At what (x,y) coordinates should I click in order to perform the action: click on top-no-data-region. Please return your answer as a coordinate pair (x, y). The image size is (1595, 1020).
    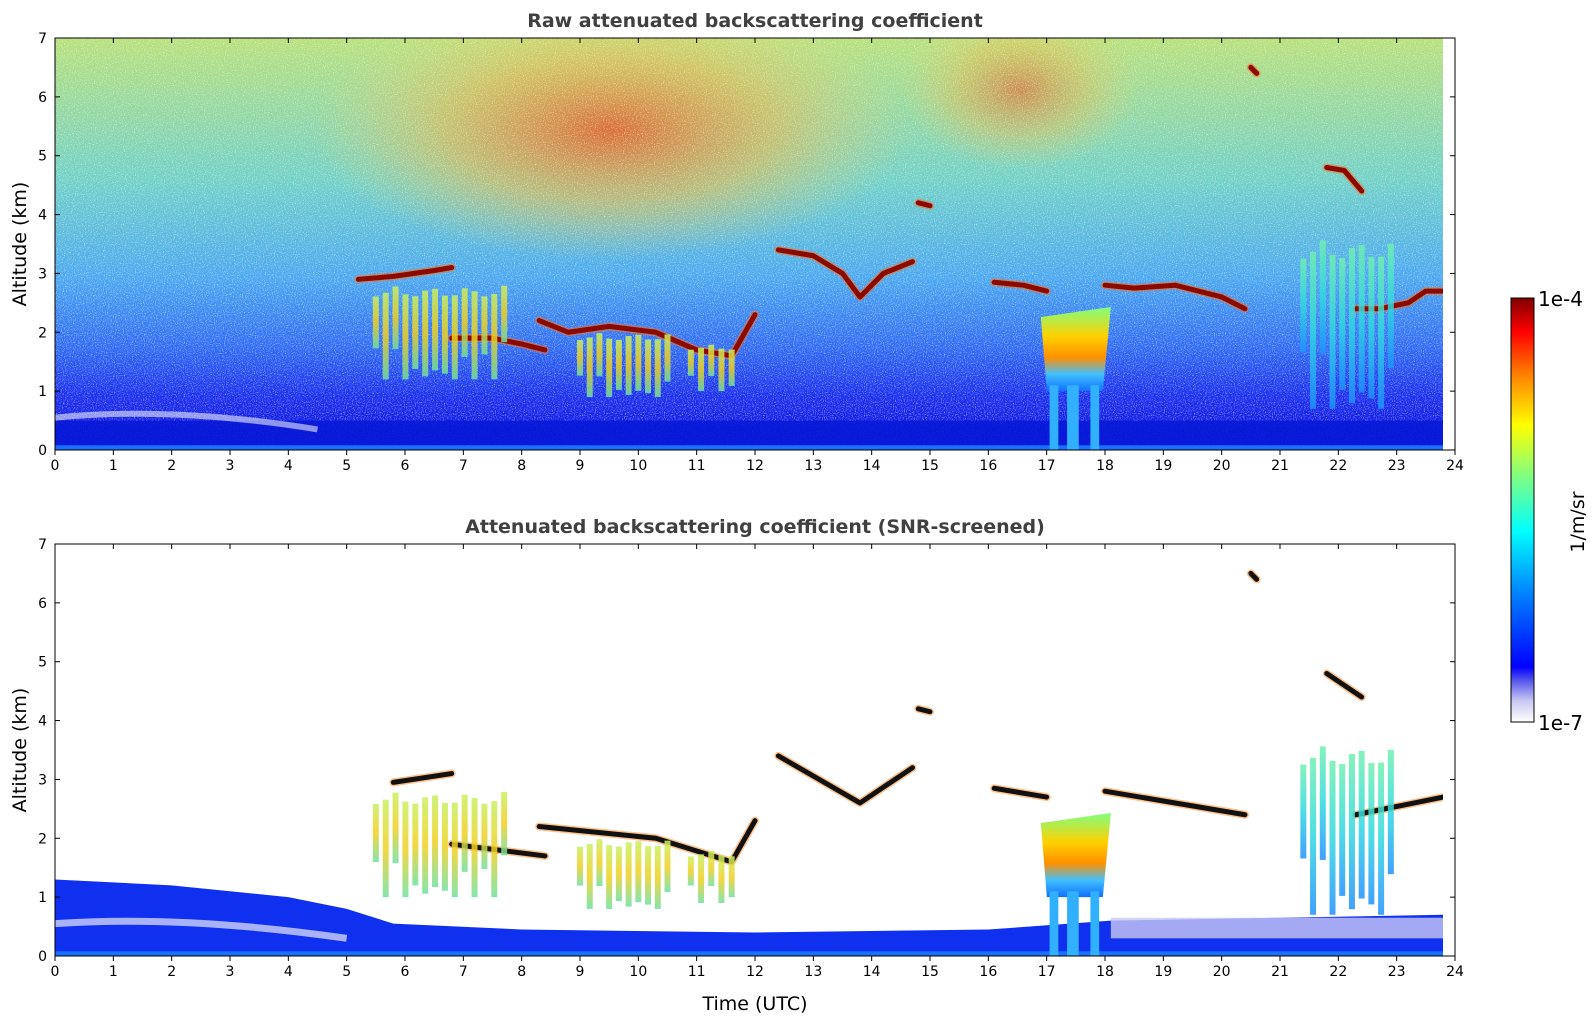
    Looking at the image, I should click on (1449, 244).